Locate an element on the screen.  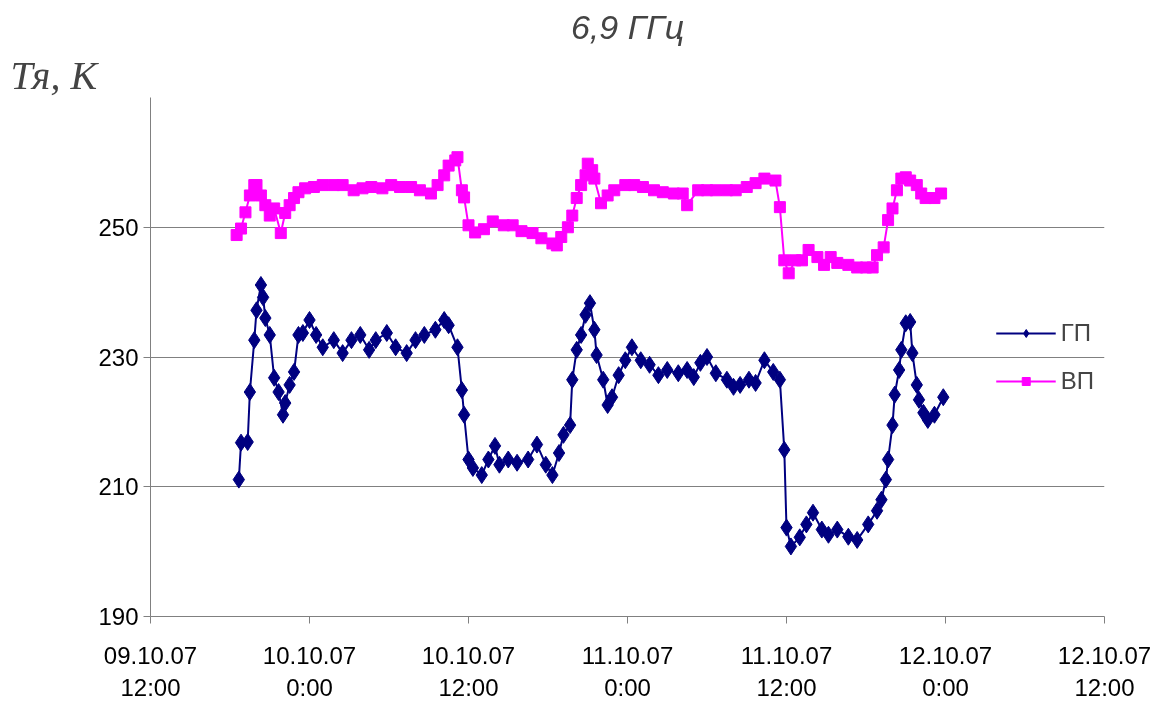
chart-title: 6,9 ГГц is located at coordinates (627, 26).